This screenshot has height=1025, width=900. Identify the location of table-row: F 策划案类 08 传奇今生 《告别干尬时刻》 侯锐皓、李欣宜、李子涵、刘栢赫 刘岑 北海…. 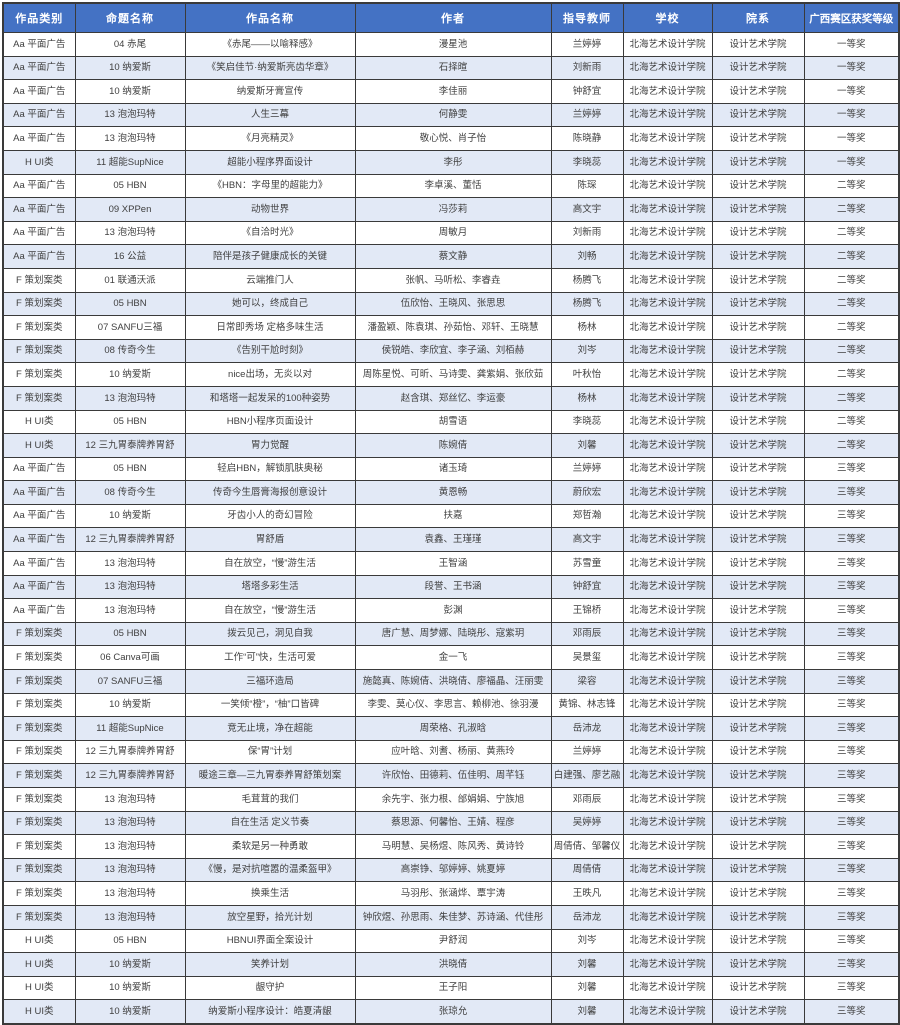
(451, 351).